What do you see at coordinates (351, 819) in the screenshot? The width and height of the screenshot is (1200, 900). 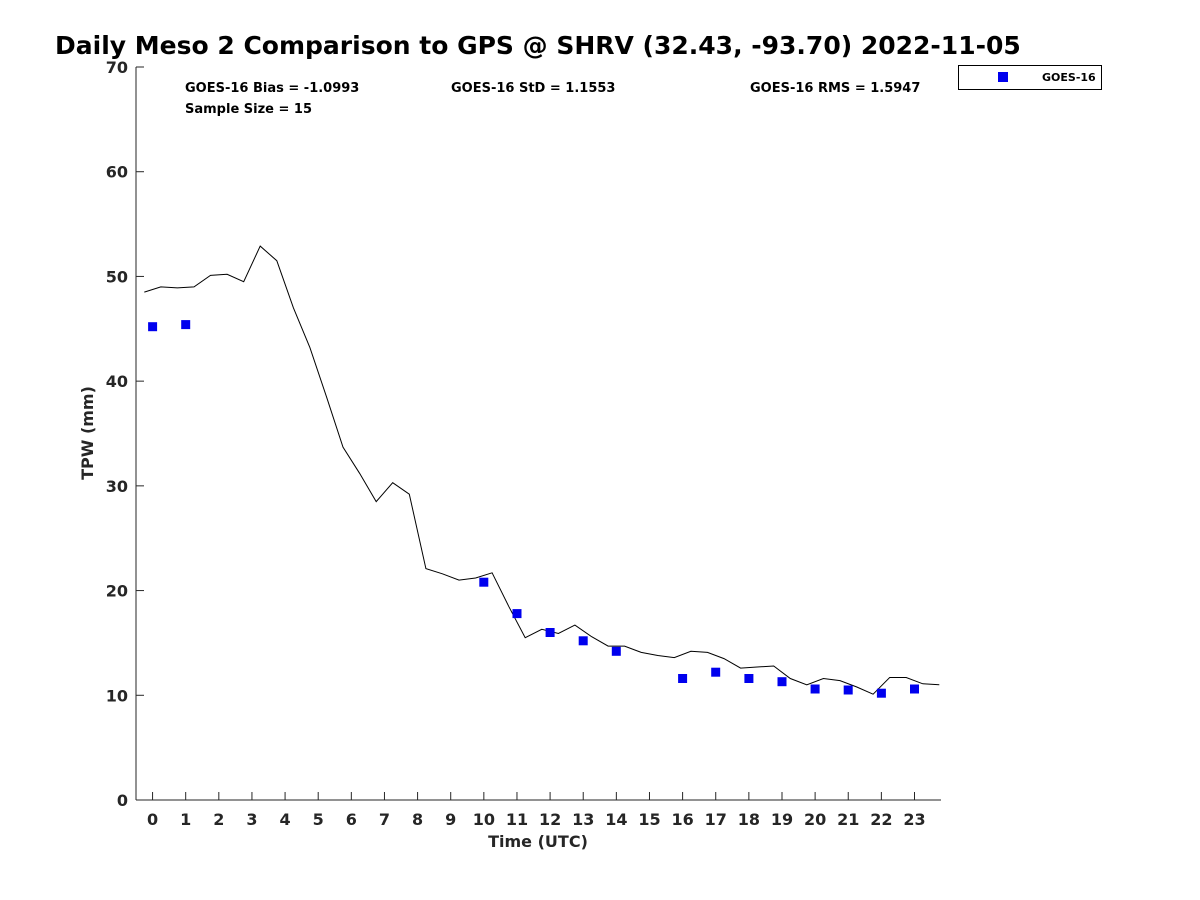 I see `x-tick-label: 6` at bounding box center [351, 819].